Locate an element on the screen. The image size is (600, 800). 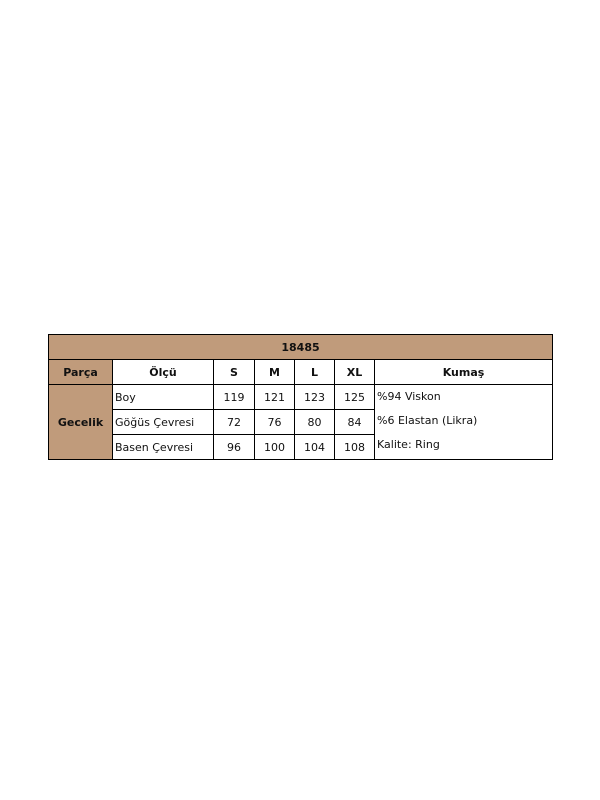
table-row: Göğüs Çevresi 72 76 80 84 is located at coordinates (301, 422).